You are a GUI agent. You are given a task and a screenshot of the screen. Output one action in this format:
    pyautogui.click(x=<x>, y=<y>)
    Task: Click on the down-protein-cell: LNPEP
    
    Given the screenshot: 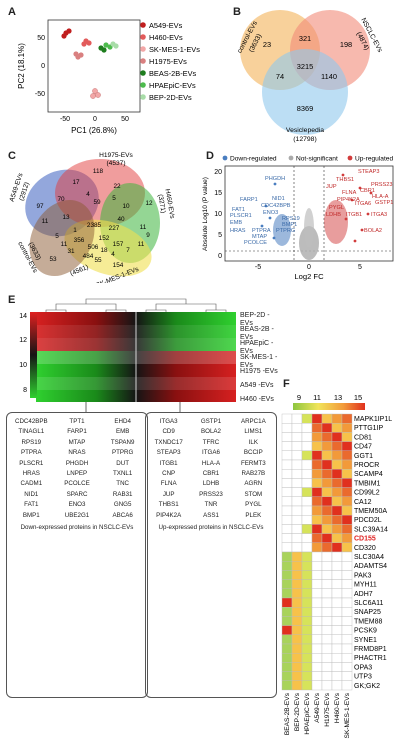 What is the action you would take?
    pyautogui.click(x=77, y=474)
    